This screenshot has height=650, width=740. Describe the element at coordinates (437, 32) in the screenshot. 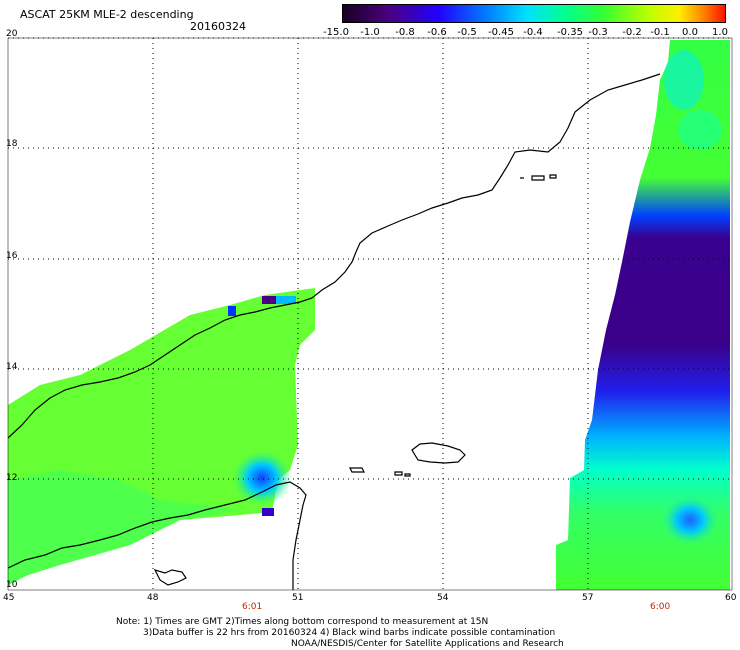

I see `colorbar-label: -0.6` at that location.